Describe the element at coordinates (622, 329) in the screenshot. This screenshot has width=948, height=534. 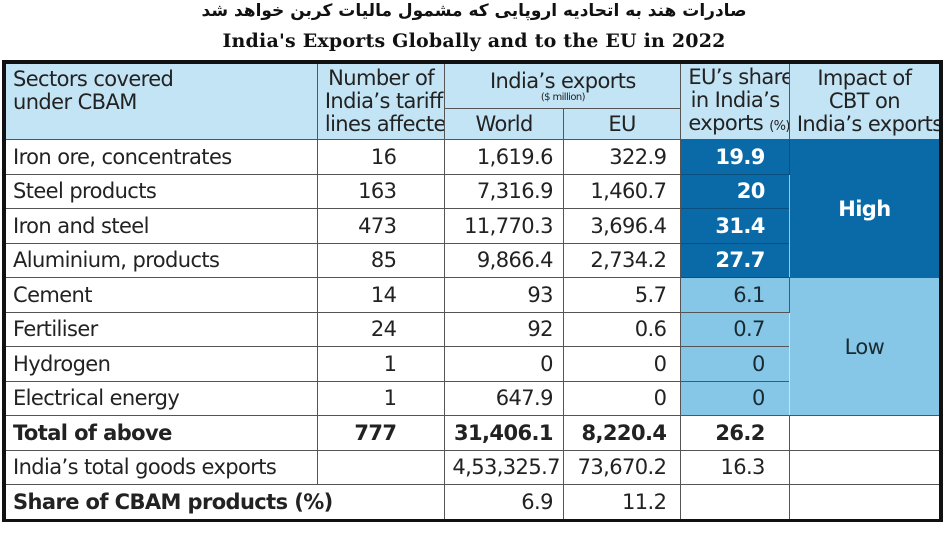
I see `exports-eu: 0.6` at that location.